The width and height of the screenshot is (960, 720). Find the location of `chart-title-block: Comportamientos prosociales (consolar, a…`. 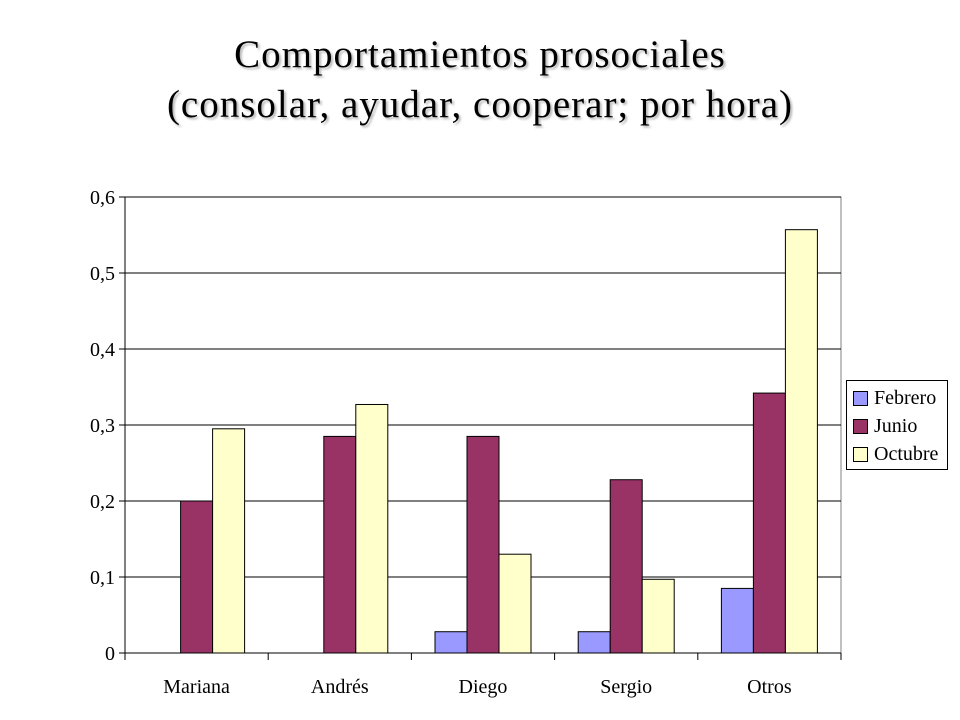

chart-title-block: Comportamientos prosociales (consolar, a… is located at coordinates (480, 80).